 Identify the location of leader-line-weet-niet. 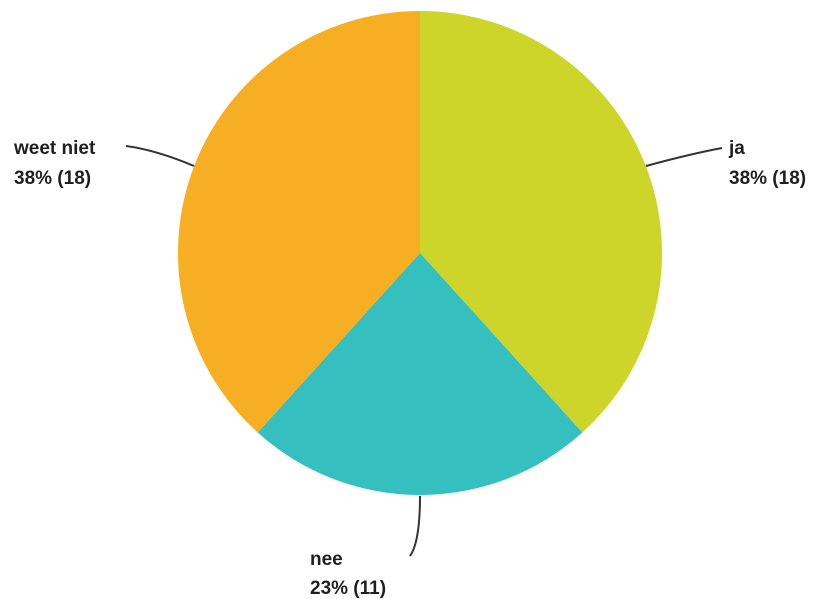
(160, 156).